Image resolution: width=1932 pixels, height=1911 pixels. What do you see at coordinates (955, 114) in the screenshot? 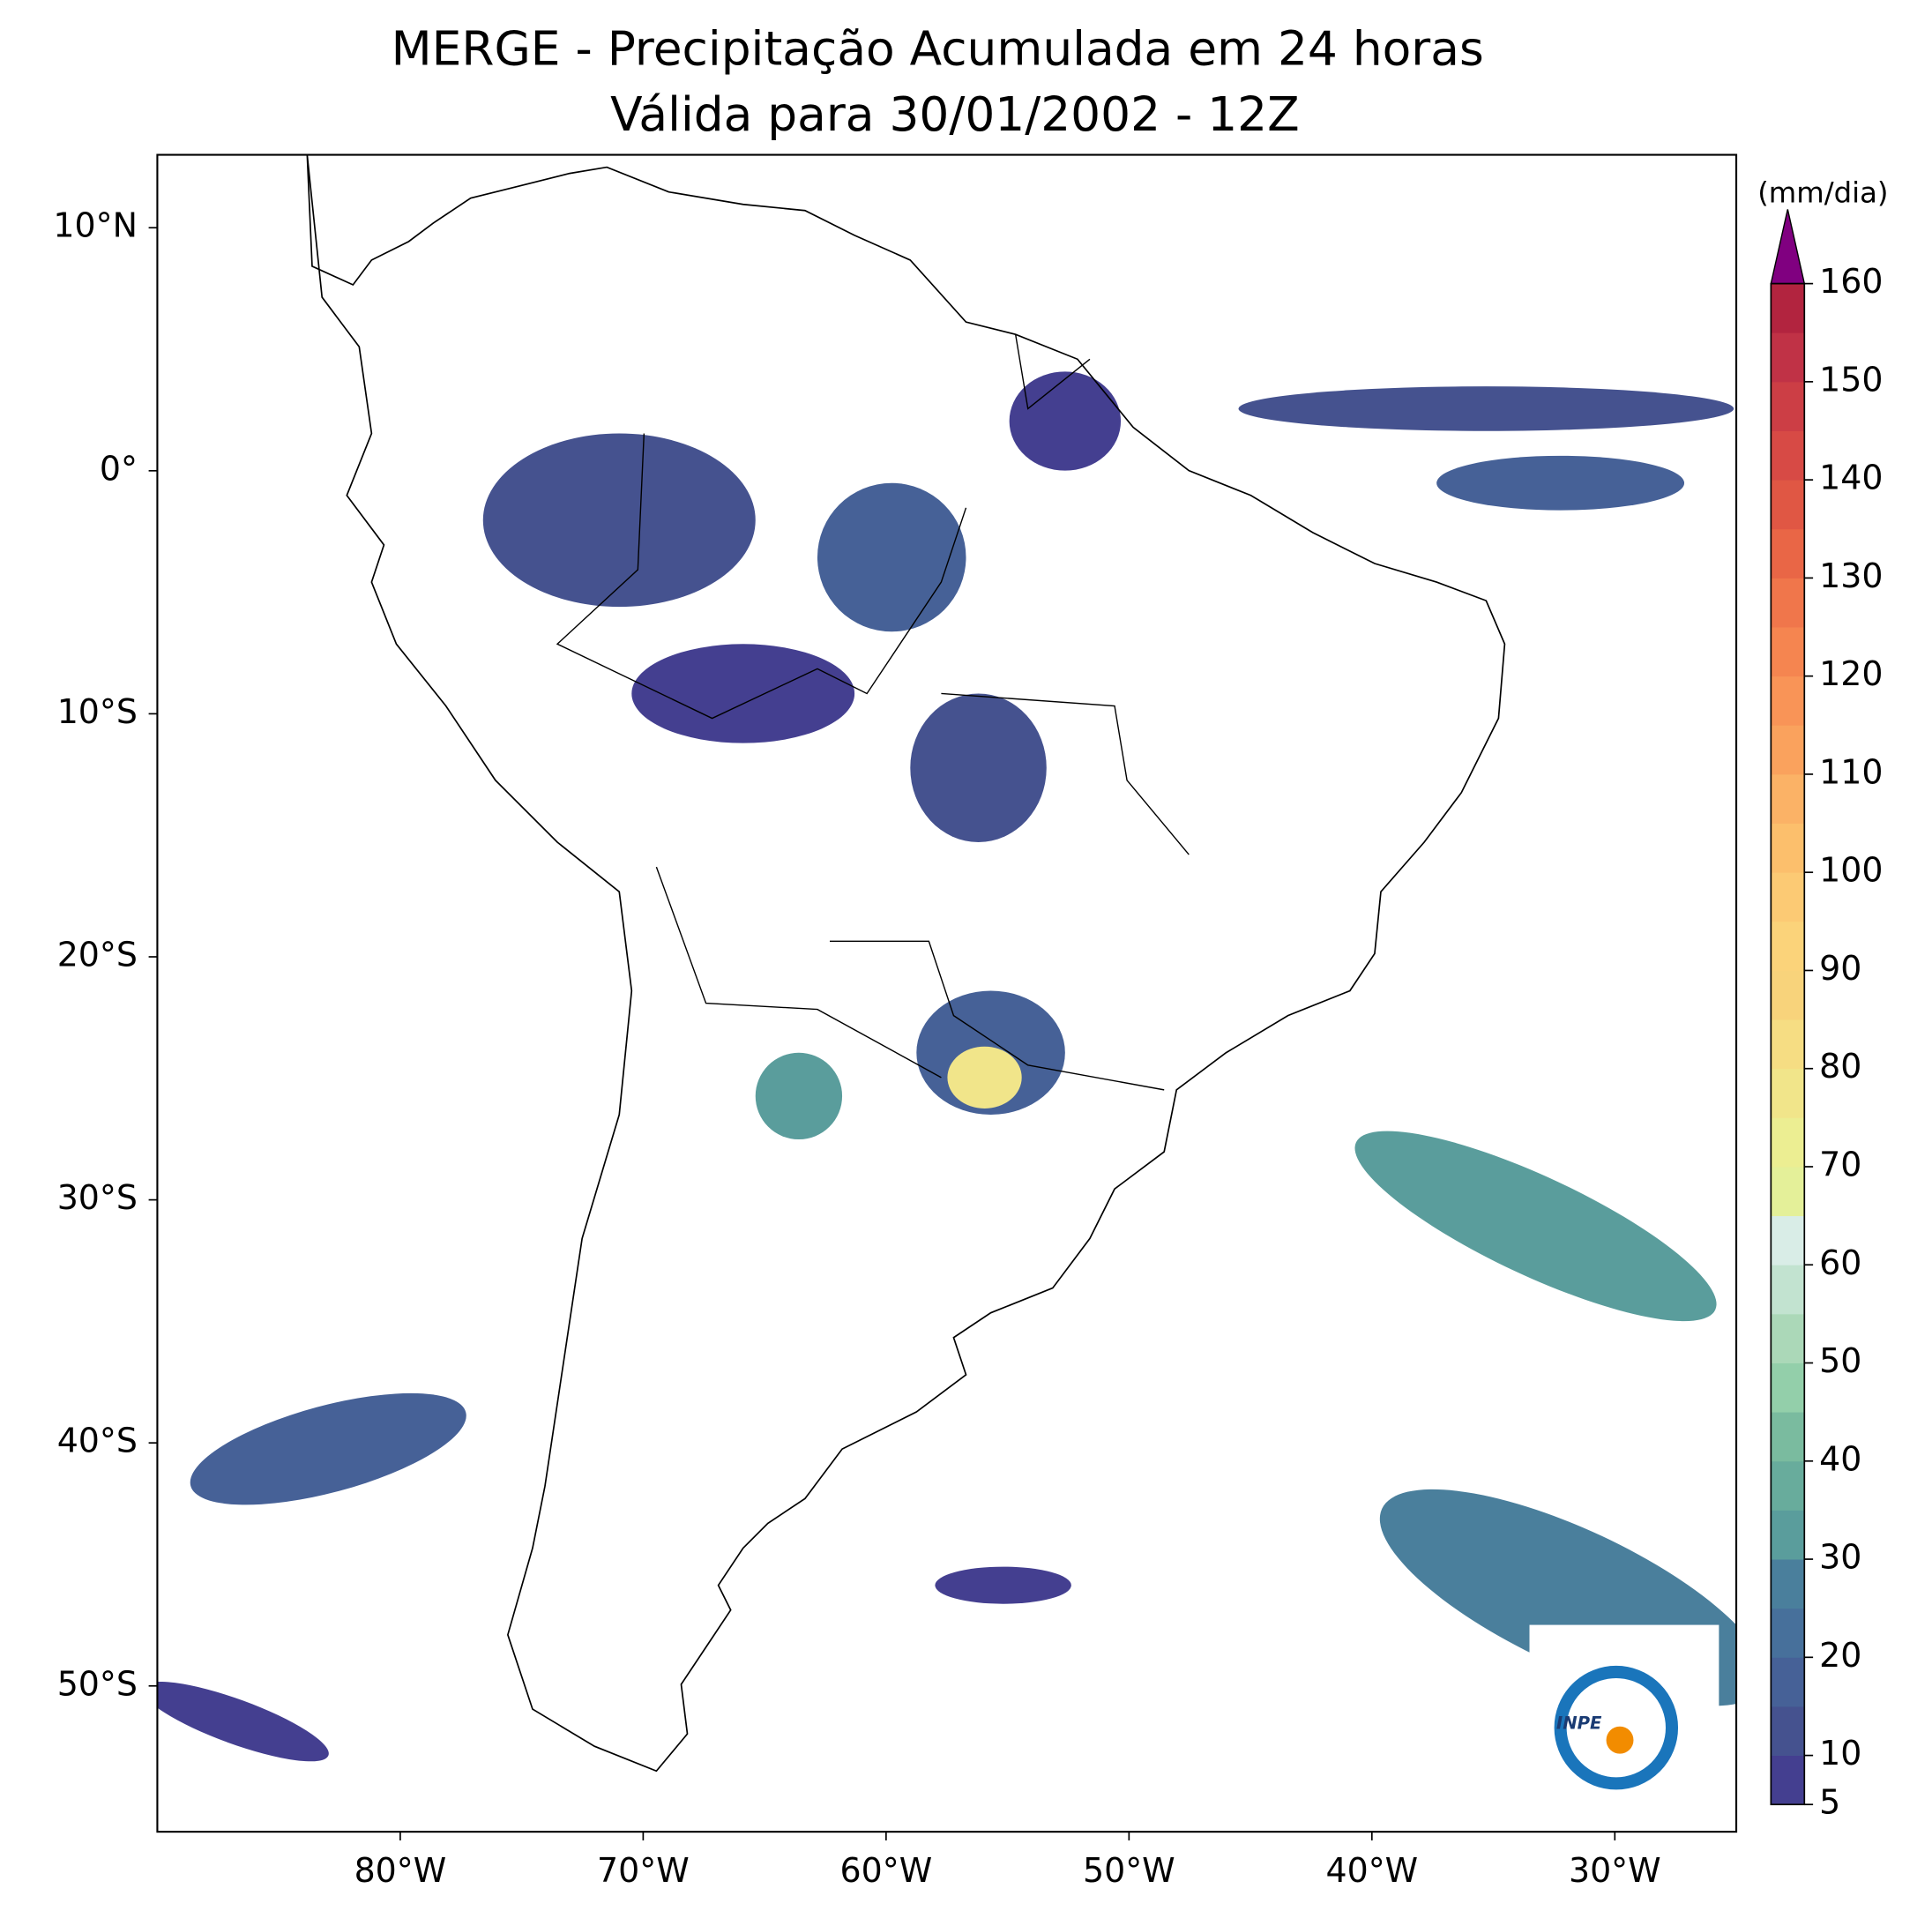
I see `subtitle: Válida para 30/01/2002 - 12Z` at bounding box center [955, 114].